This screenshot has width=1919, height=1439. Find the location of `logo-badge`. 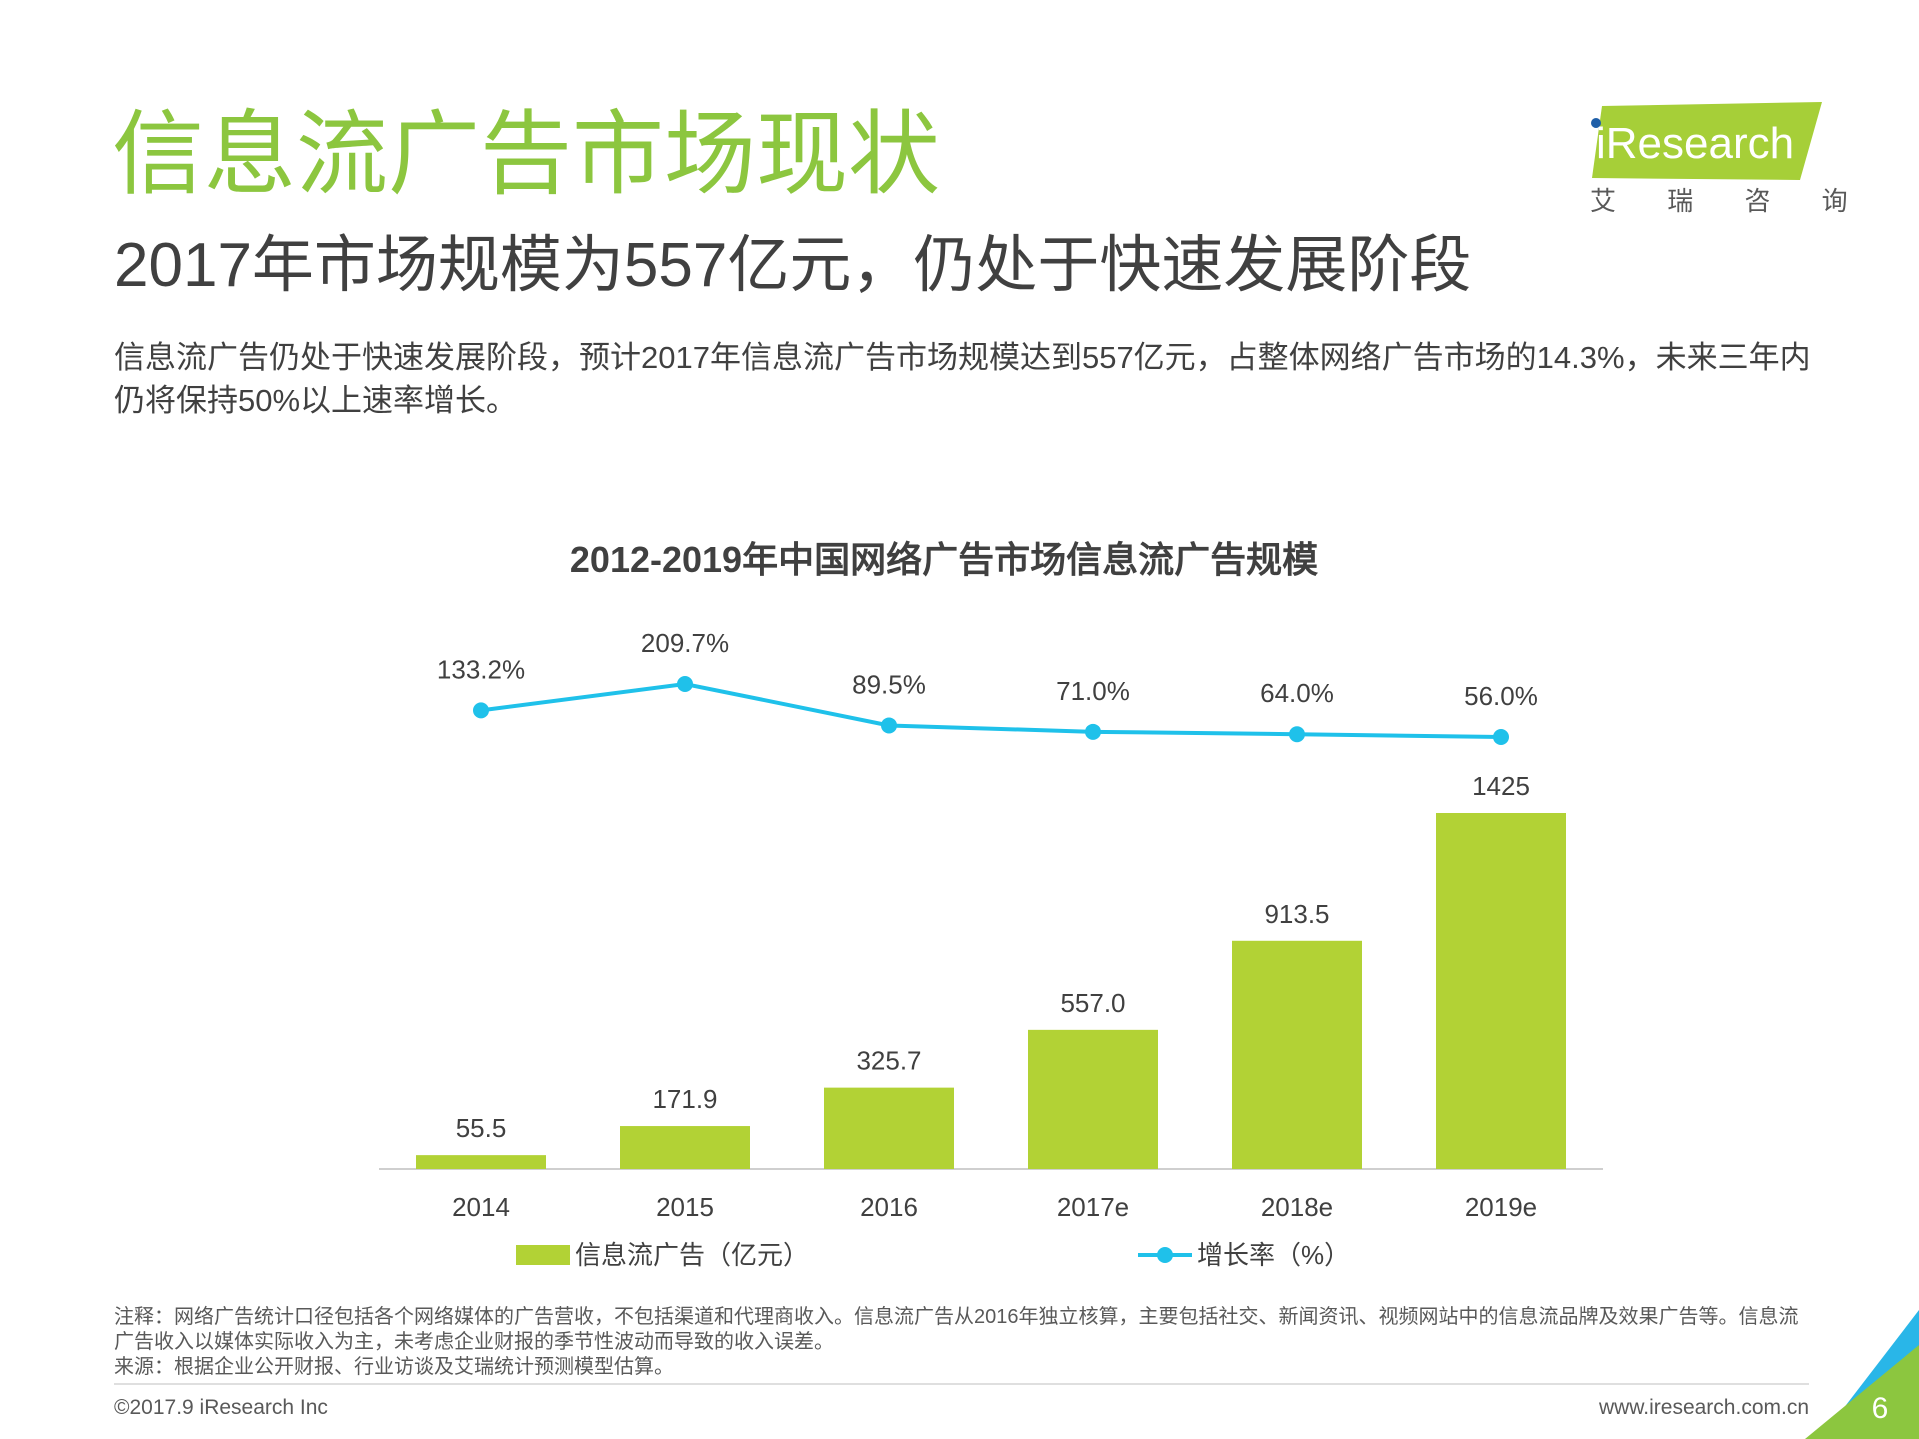

logo-badge is located at coordinates (1707, 141).